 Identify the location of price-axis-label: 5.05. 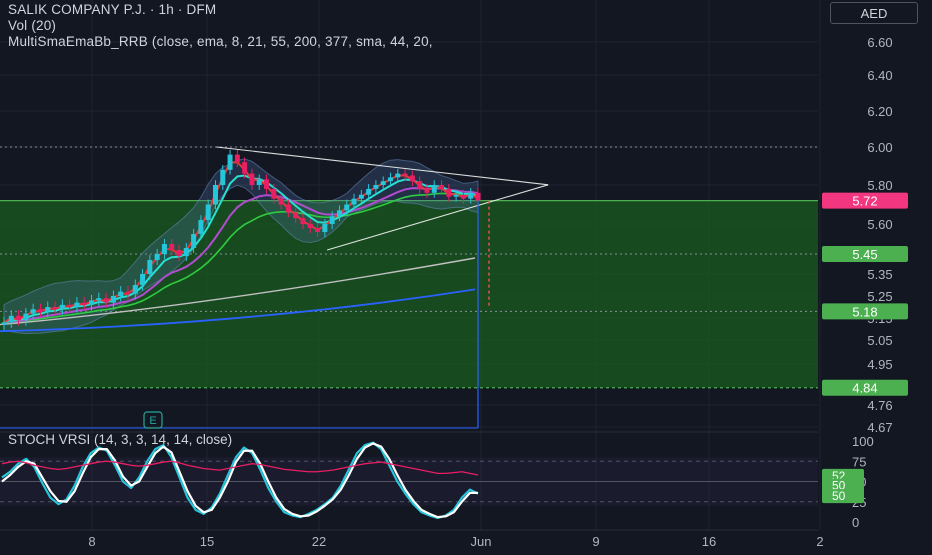
(879, 340).